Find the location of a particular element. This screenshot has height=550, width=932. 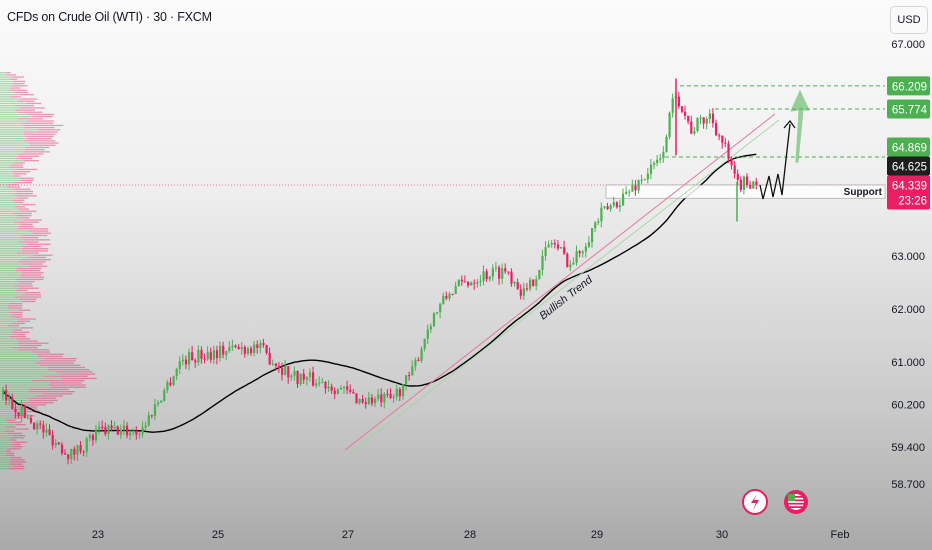

lightning-event-icon is located at coordinates (755, 502).